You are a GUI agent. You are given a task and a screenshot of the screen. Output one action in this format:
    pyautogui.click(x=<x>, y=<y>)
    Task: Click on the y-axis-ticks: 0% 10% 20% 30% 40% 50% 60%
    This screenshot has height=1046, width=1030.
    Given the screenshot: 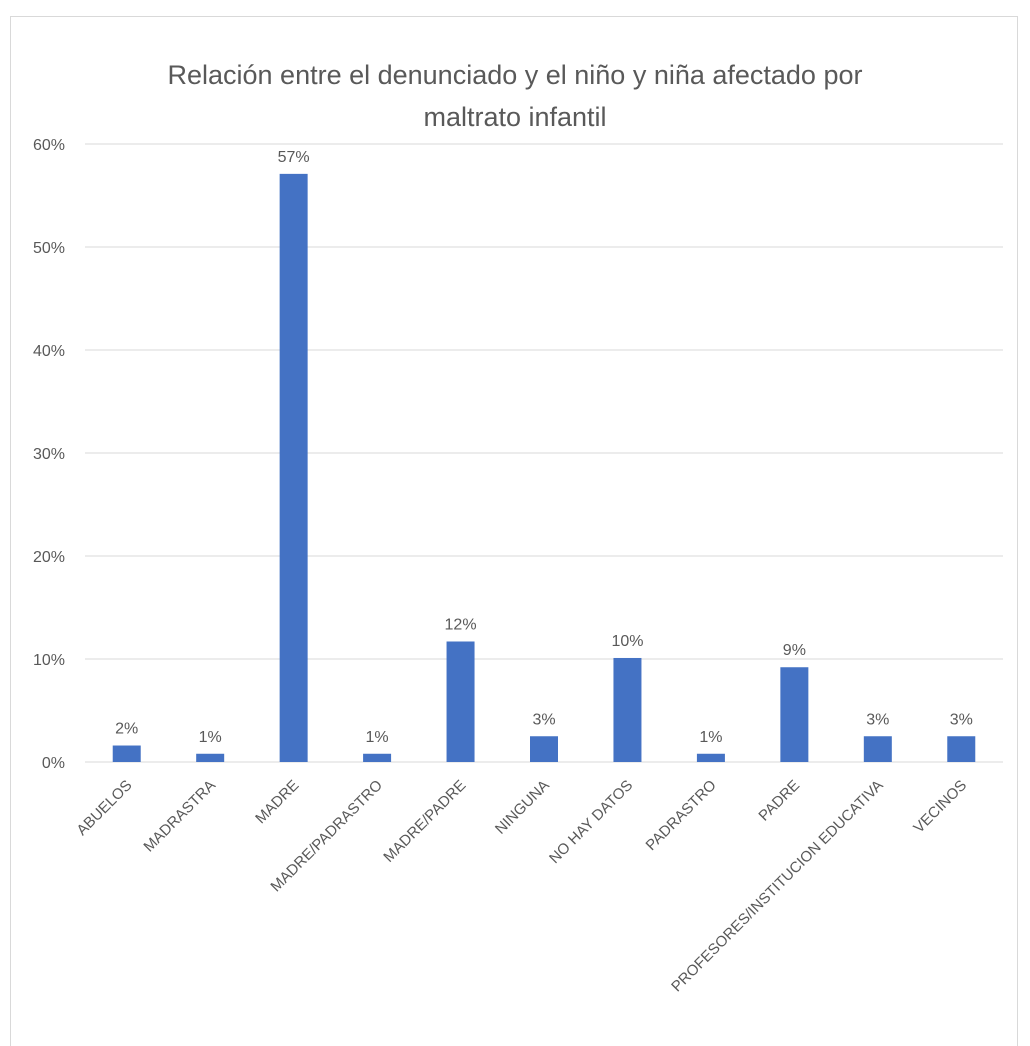 What is the action you would take?
    pyautogui.click(x=49, y=454)
    